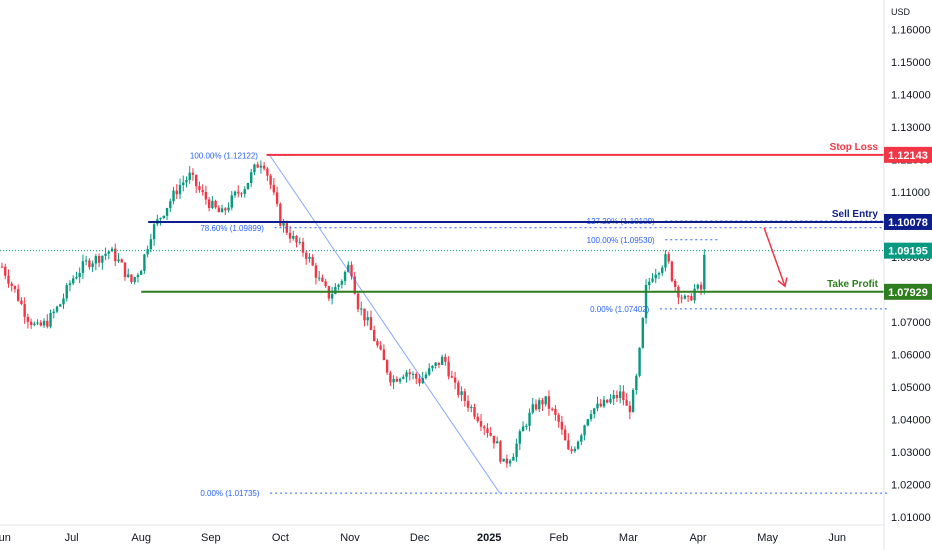 The image size is (932, 550). What do you see at coordinates (908, 223) in the screenshot?
I see `price-tag-value: 1.10078` at bounding box center [908, 223].